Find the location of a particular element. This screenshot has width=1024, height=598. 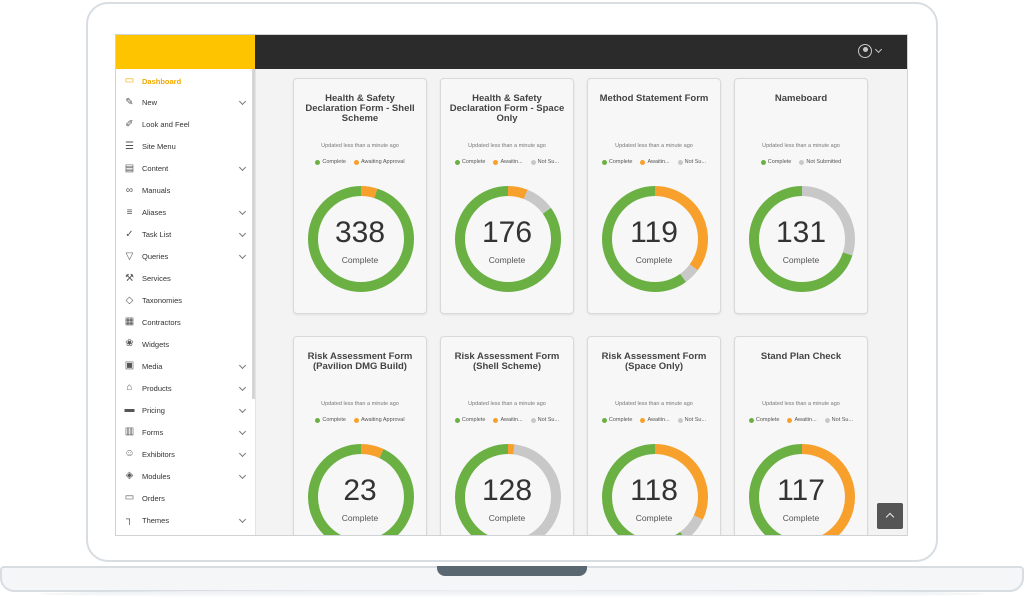

donut-value: 128 is located at coordinates (507, 490).